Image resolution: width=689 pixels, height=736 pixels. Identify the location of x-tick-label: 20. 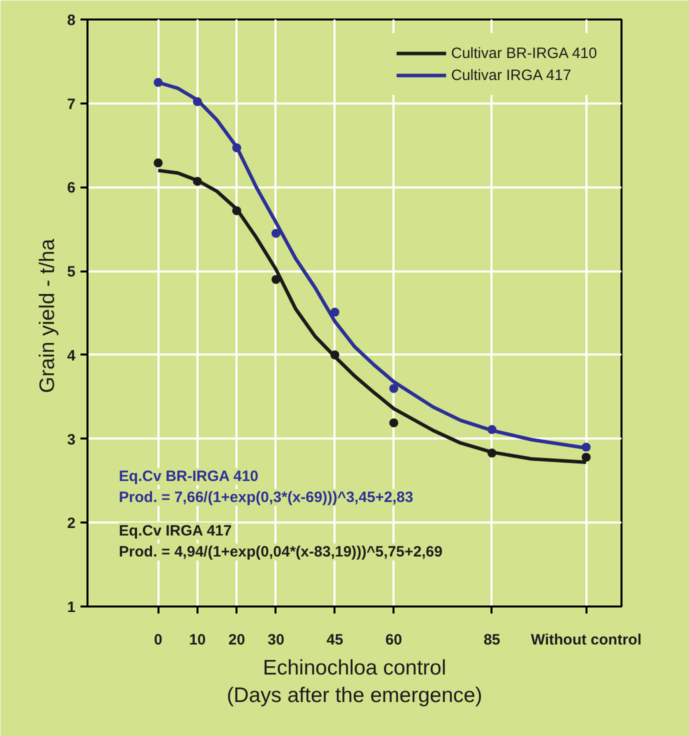
(237, 640).